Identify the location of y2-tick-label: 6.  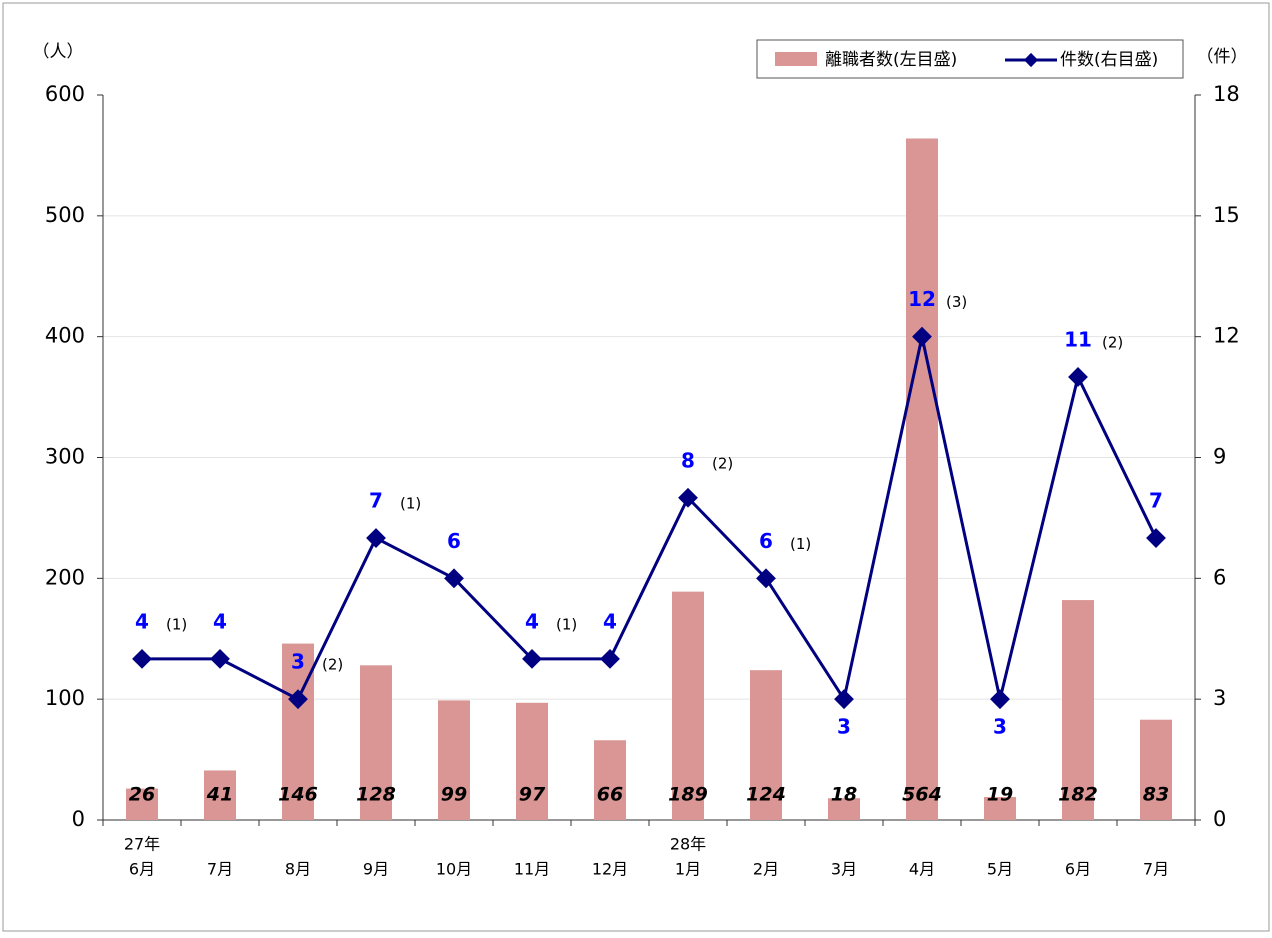
(1219, 577).